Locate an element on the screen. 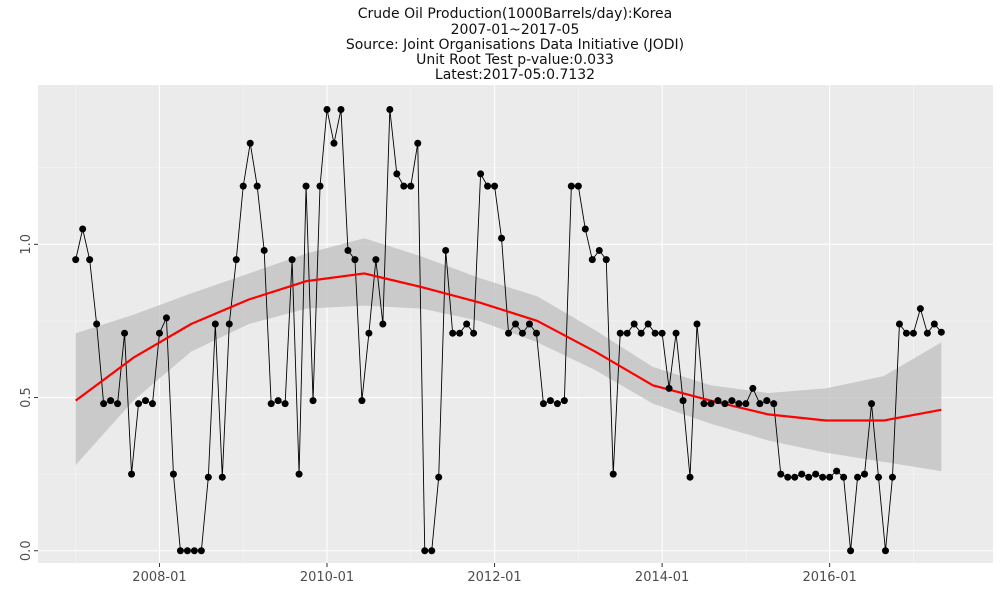 The image size is (1000, 600). x-tick-label: 2014-01 is located at coordinates (662, 577).